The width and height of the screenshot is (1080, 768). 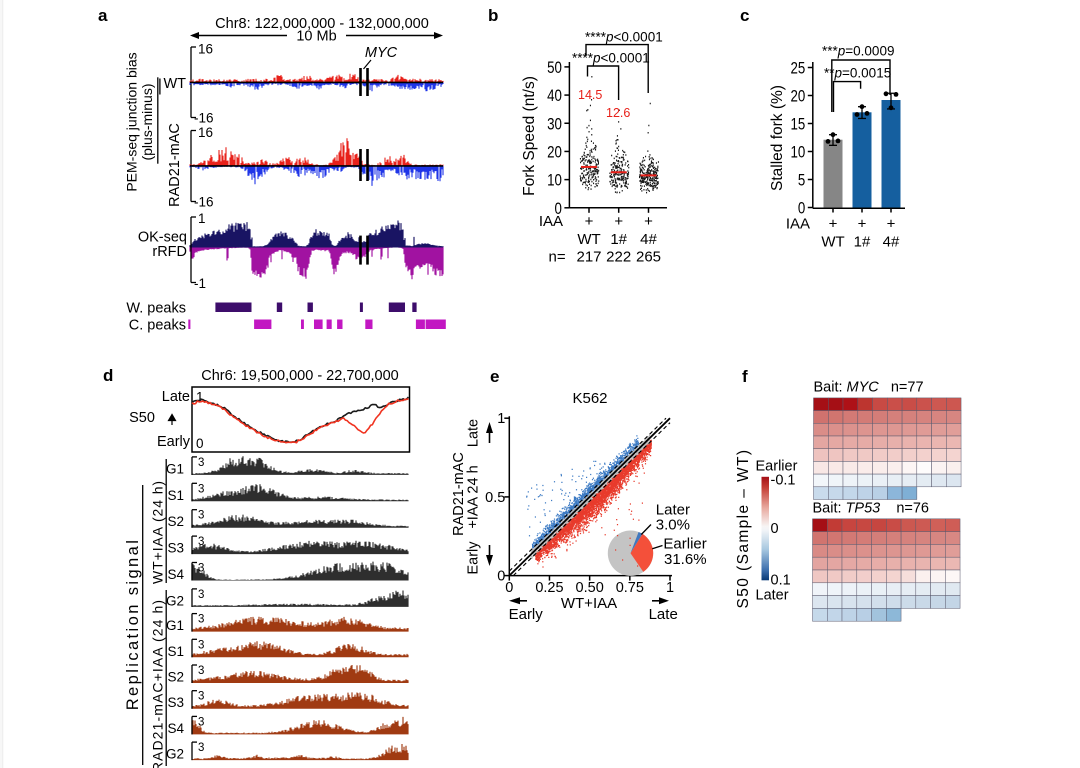 I want to click on svg-text: S3, so click(x=175, y=548).